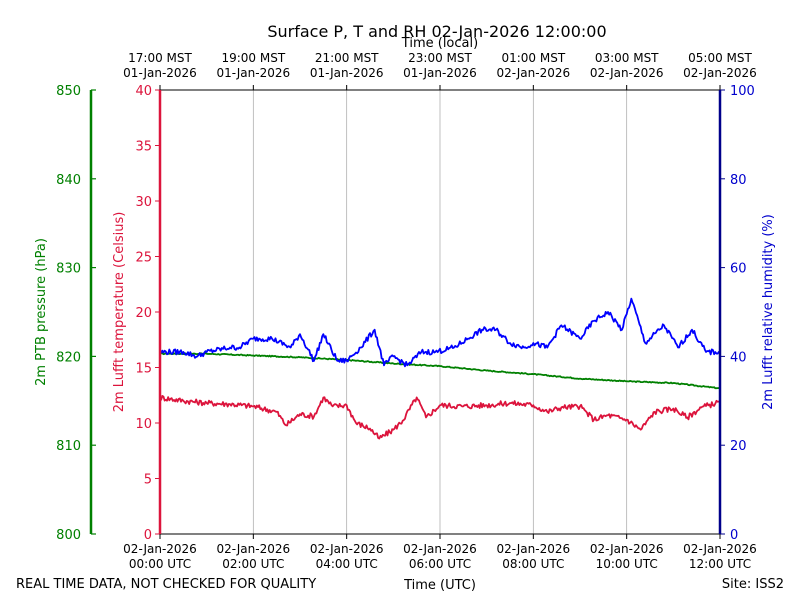 The width and height of the screenshot is (800, 600). Describe the element at coordinates (440, 564) in the screenshot. I see `x-tick-label: 06:00 UTC` at that location.